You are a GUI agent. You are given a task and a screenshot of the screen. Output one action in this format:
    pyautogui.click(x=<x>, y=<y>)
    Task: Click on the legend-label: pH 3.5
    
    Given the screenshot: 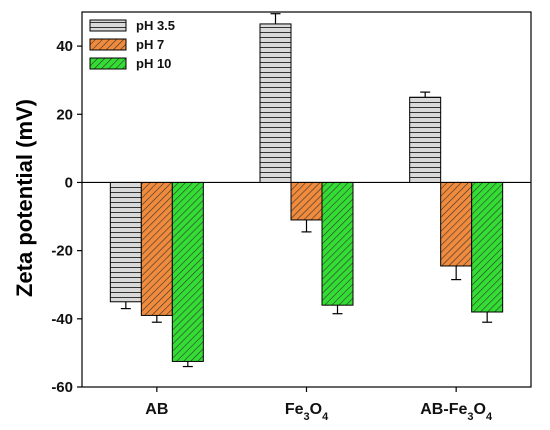 What is the action you would take?
    pyautogui.click(x=155, y=25)
    